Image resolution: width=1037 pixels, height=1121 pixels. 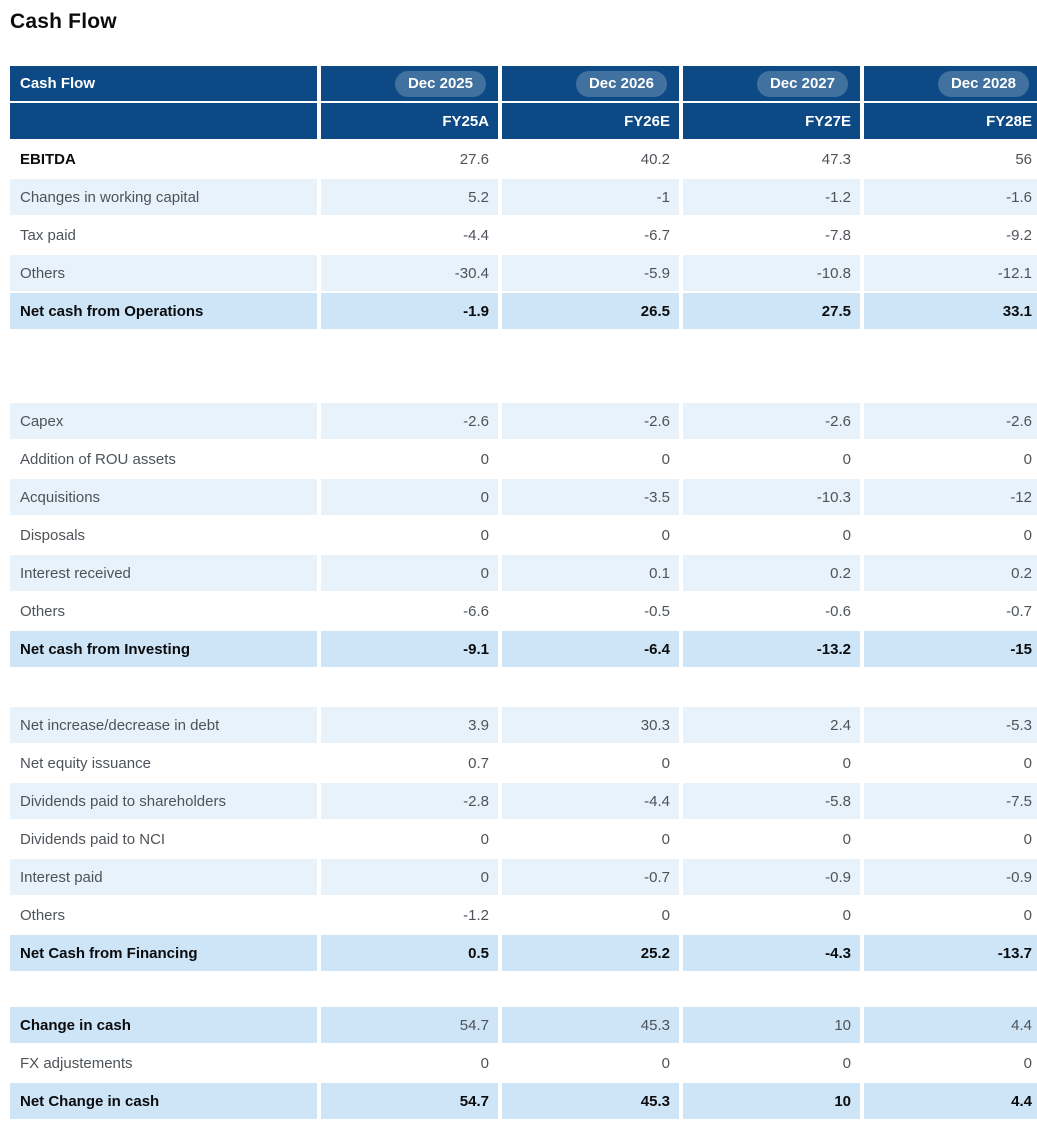 I want to click on fiscal-header-fy28e: FY28E, so click(x=950, y=121).